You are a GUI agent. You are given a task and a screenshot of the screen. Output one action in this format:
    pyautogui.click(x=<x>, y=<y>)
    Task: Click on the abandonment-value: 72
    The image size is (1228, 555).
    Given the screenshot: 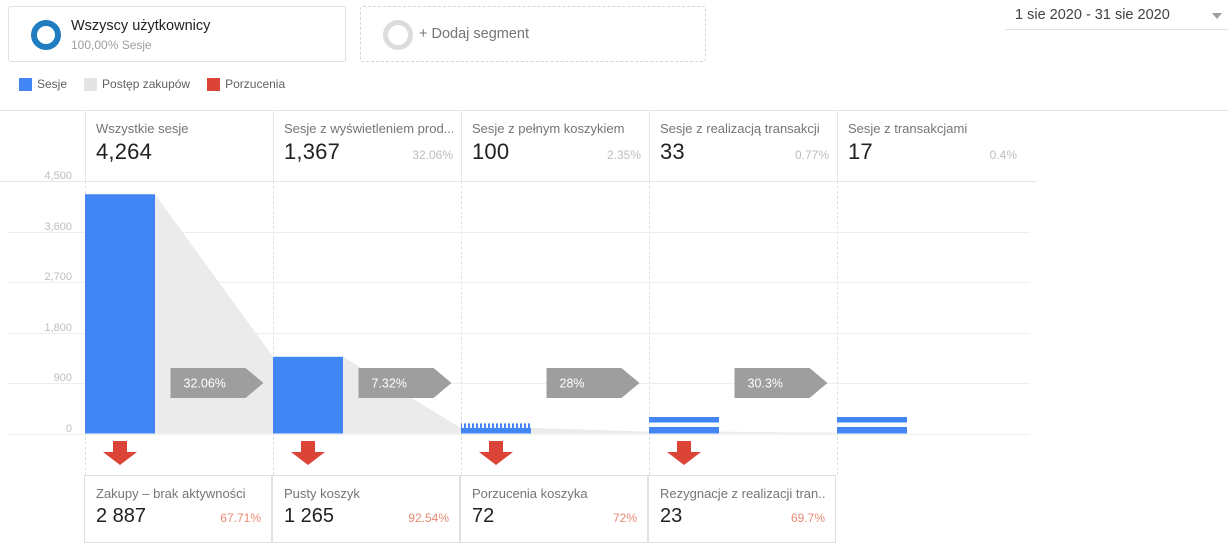 What is the action you would take?
    pyautogui.click(x=483, y=516)
    